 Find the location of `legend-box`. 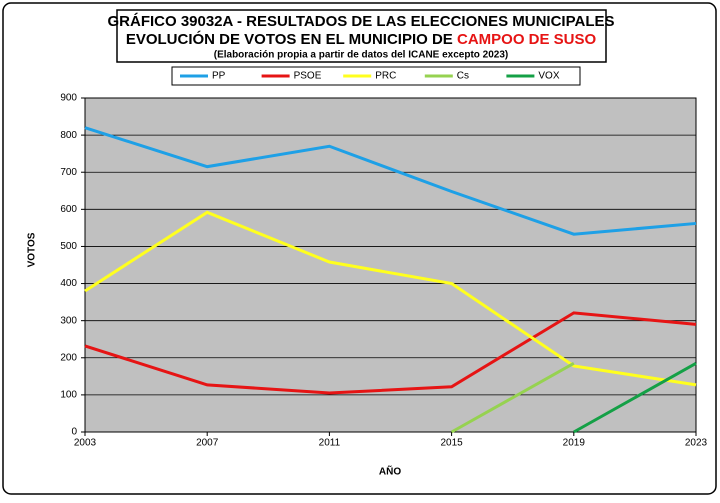

legend-box is located at coordinates (376, 76).